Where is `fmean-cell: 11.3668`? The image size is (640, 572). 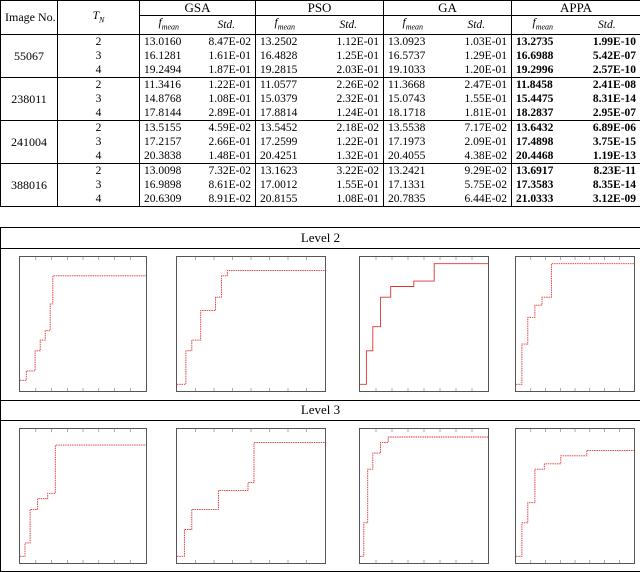 fmean-cell: 11.3668 is located at coordinates (412, 85).